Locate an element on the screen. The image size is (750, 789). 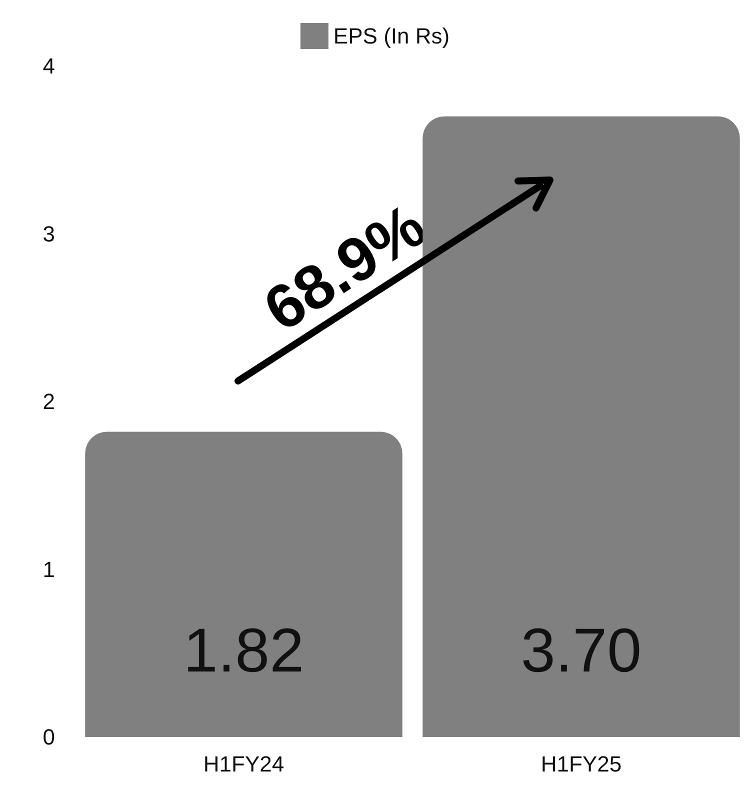
data-label: 3.70 is located at coordinates (581, 651).